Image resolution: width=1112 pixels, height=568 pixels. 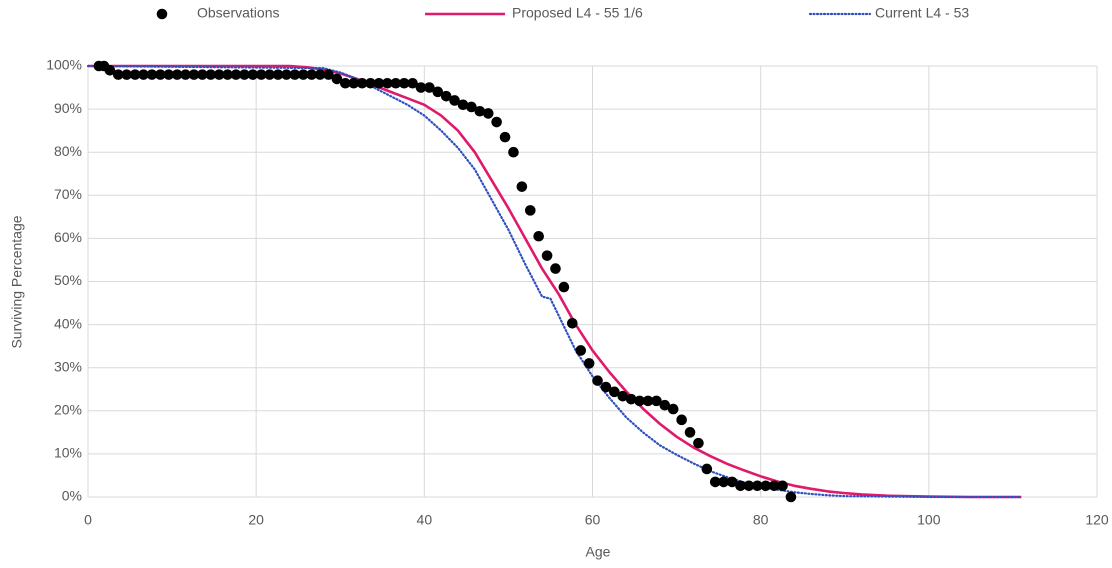 I want to click on x-tick-label: 80, so click(x=761, y=520).